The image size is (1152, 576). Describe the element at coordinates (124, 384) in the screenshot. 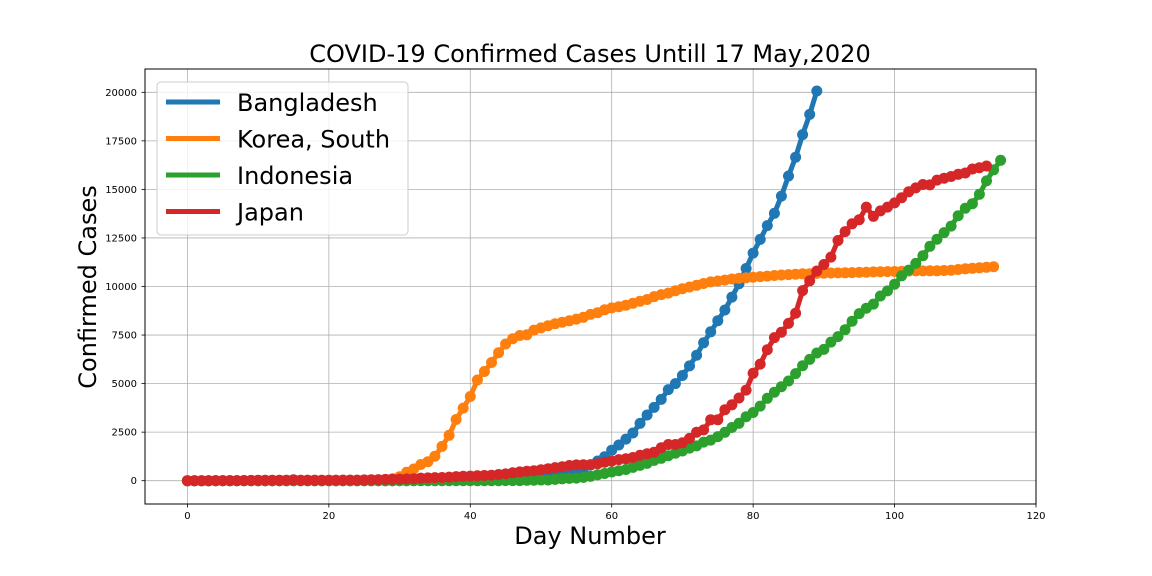

I see `y-tick-label: 5000` at that location.